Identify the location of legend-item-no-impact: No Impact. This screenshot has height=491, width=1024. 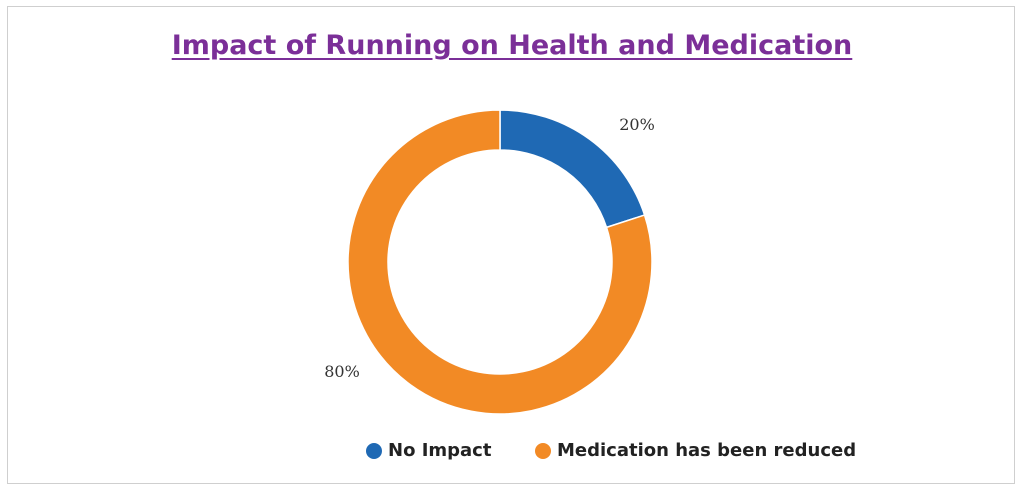
(428, 450).